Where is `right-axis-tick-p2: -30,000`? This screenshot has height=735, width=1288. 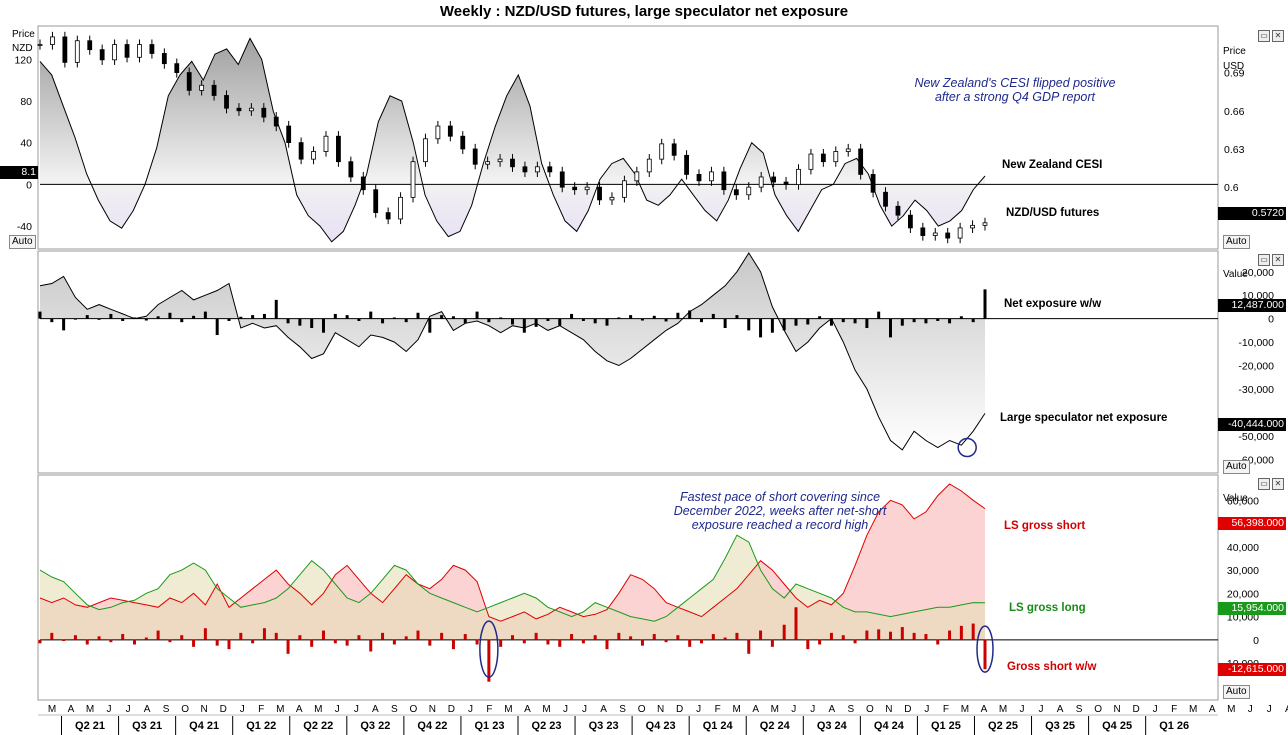
right-axis-tick-p2: -30,000 is located at coordinates (1256, 390).